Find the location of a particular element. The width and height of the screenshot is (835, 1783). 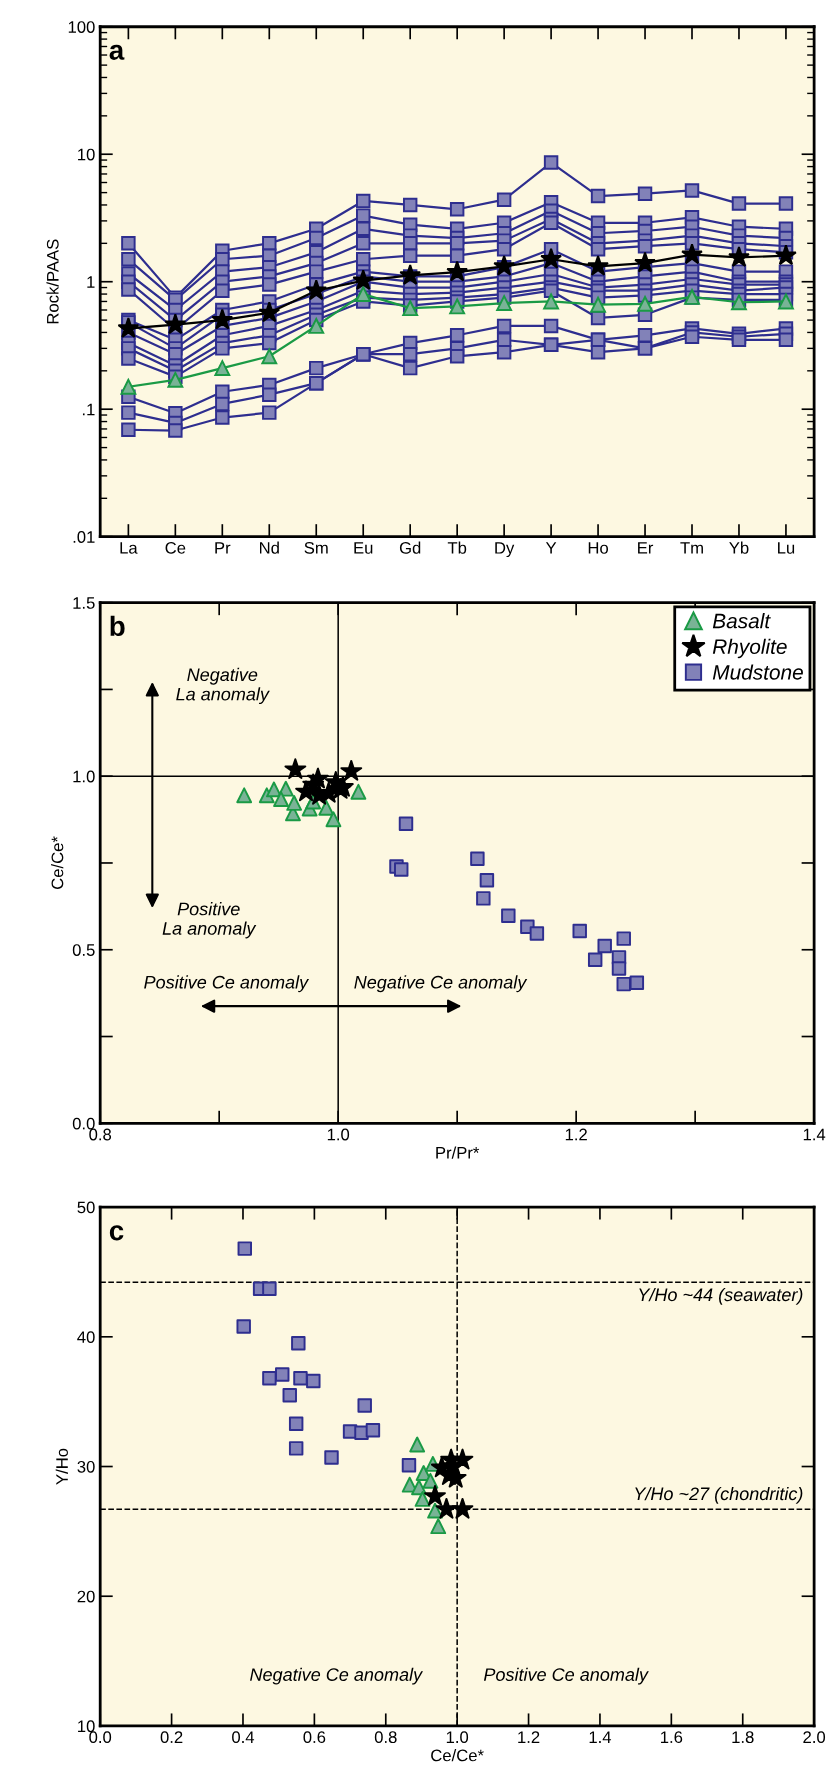

x-tick-label: Sm is located at coordinates (316, 547).